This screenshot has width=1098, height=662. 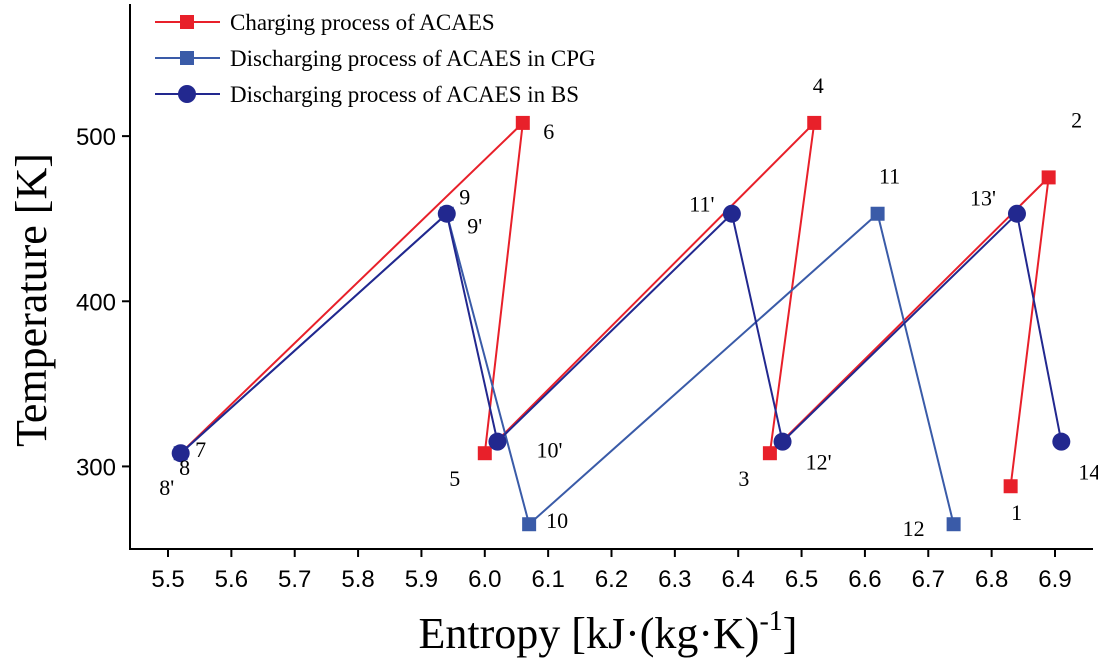 I want to click on point-label: 8', so click(x=166, y=487).